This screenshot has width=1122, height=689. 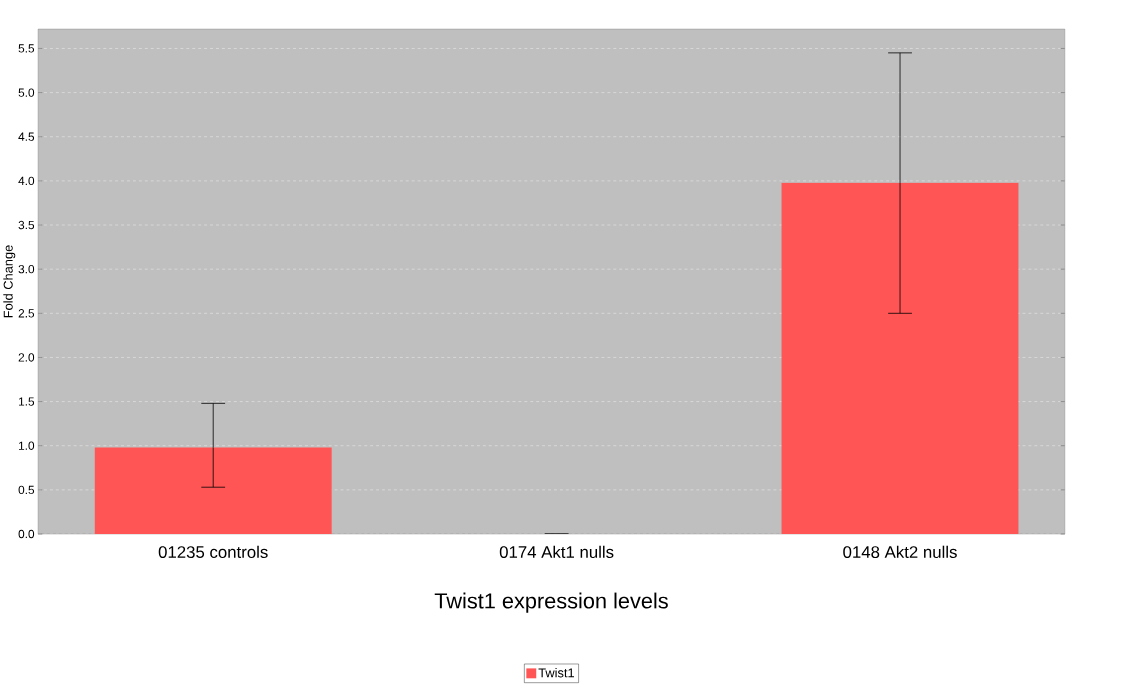 I want to click on y-tick-label: 0.5, so click(x=26, y=490).